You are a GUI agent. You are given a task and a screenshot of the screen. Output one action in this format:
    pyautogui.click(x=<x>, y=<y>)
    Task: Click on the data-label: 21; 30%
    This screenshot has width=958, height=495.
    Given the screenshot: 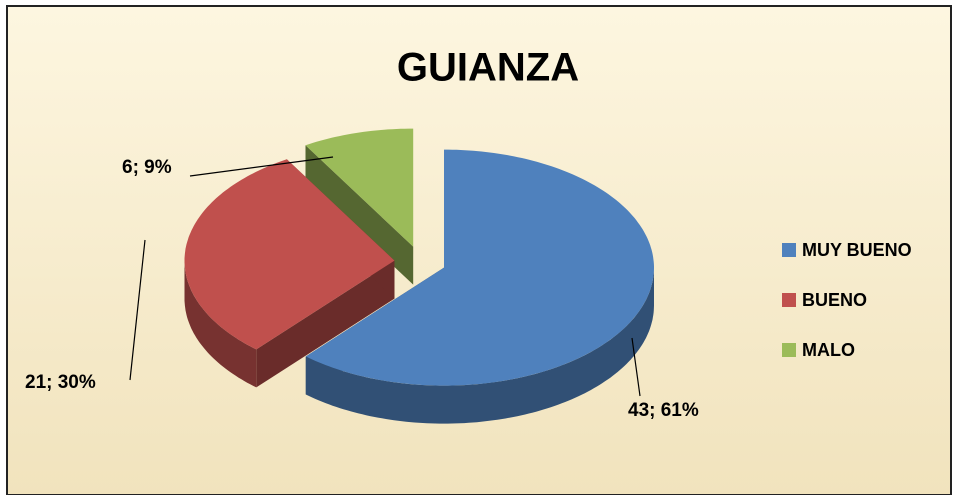 What is the action you would take?
    pyautogui.click(x=60, y=382)
    